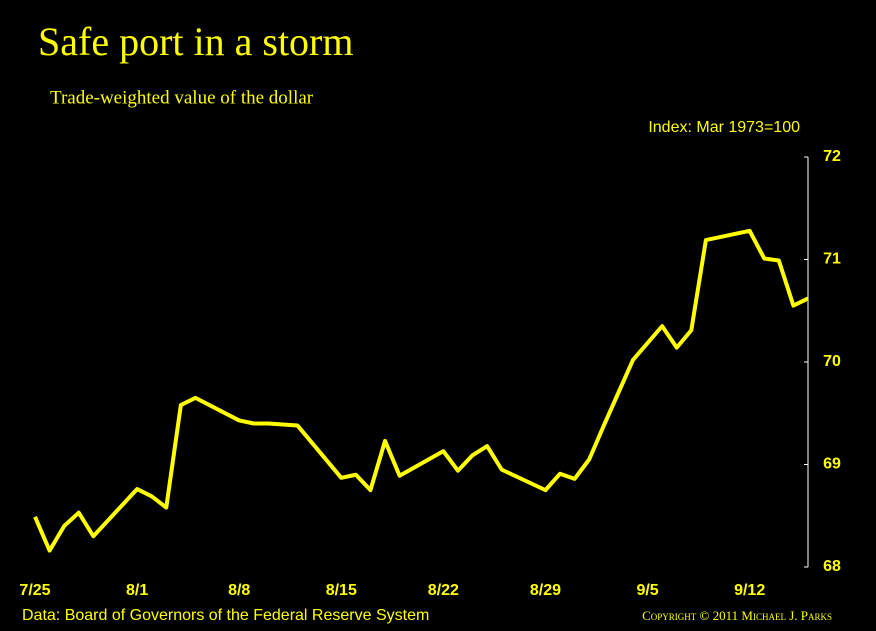  Describe the element at coordinates (647, 590) in the screenshot. I see `x-tick-label: 9/5` at that location.